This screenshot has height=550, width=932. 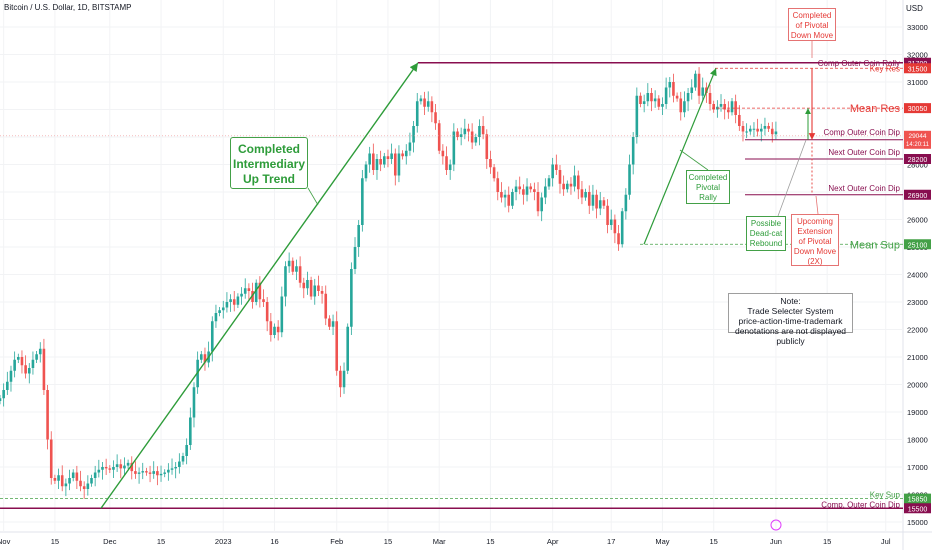 I want to click on pivotal-down-callout: Completed of Pivotal Down Move, so click(x=812, y=24).